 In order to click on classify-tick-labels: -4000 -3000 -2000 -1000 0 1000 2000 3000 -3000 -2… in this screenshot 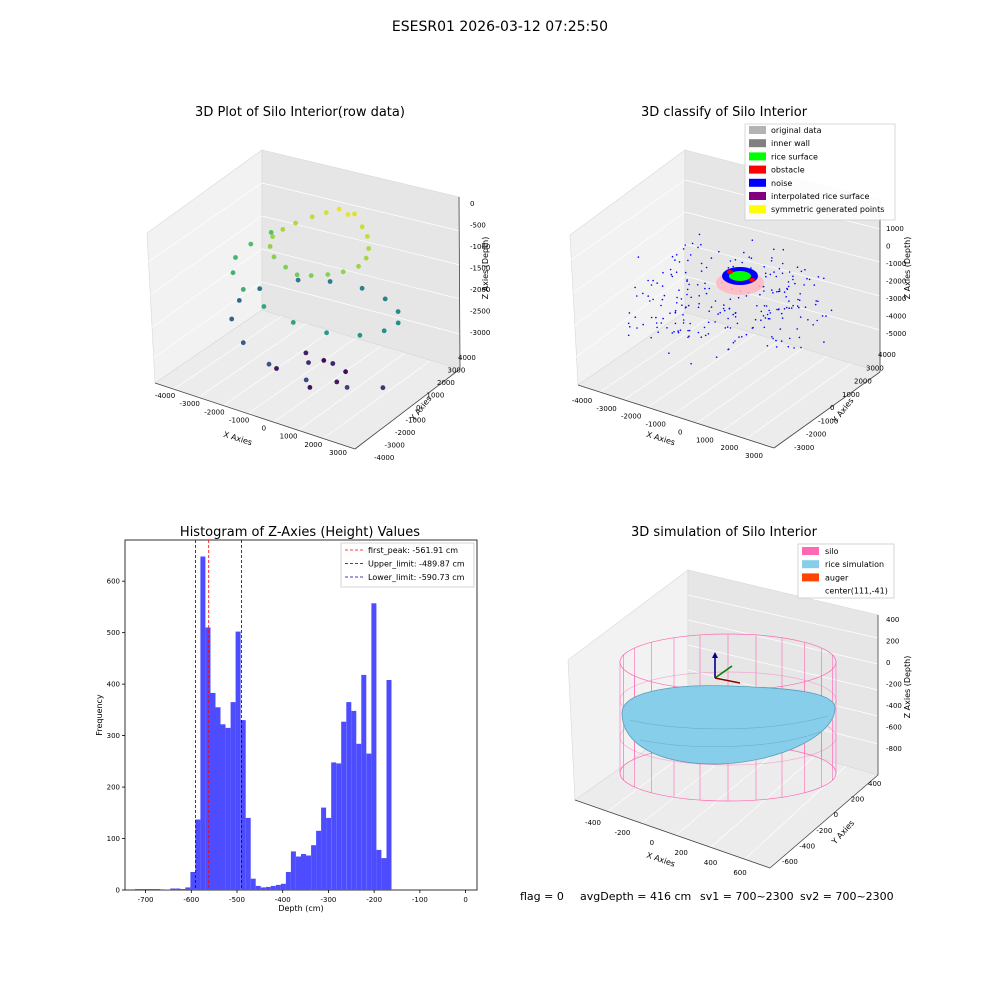, I will do `click(739, 342)`.